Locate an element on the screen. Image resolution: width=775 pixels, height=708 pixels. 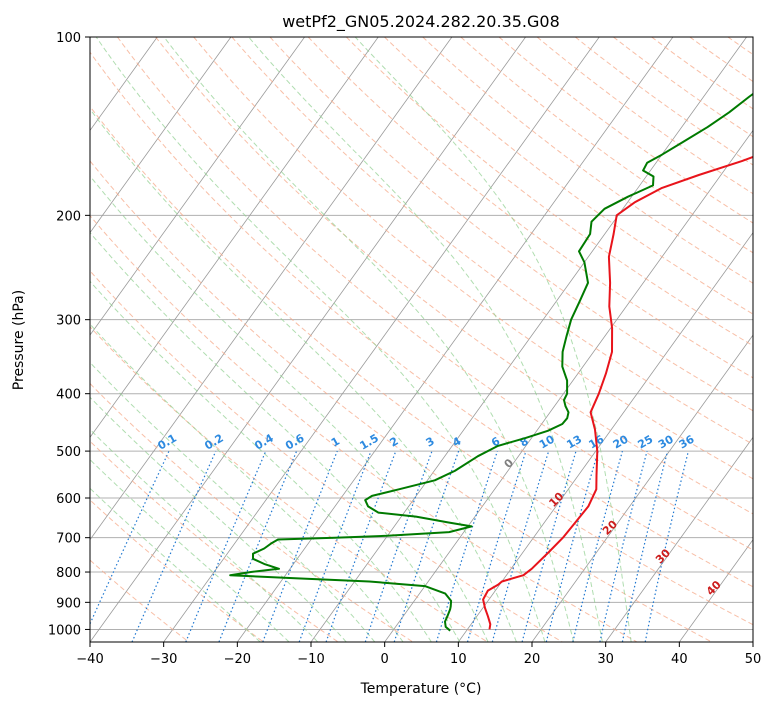
x-tick-label: 50 is located at coordinates (753, 659).